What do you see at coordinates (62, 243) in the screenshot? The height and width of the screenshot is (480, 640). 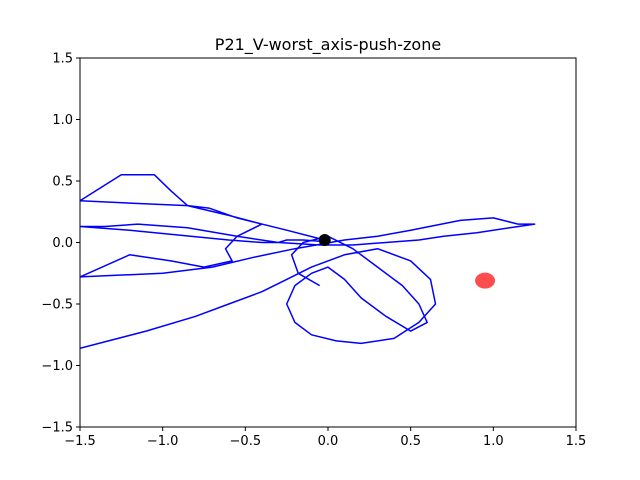 I see `y-tick-label: 0.0` at bounding box center [62, 243].